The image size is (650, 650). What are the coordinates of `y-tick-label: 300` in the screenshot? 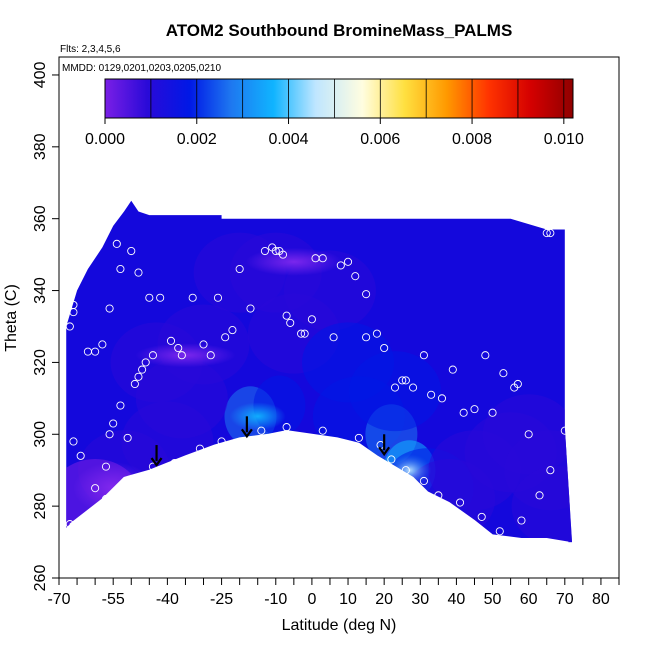 It's located at (40, 434).